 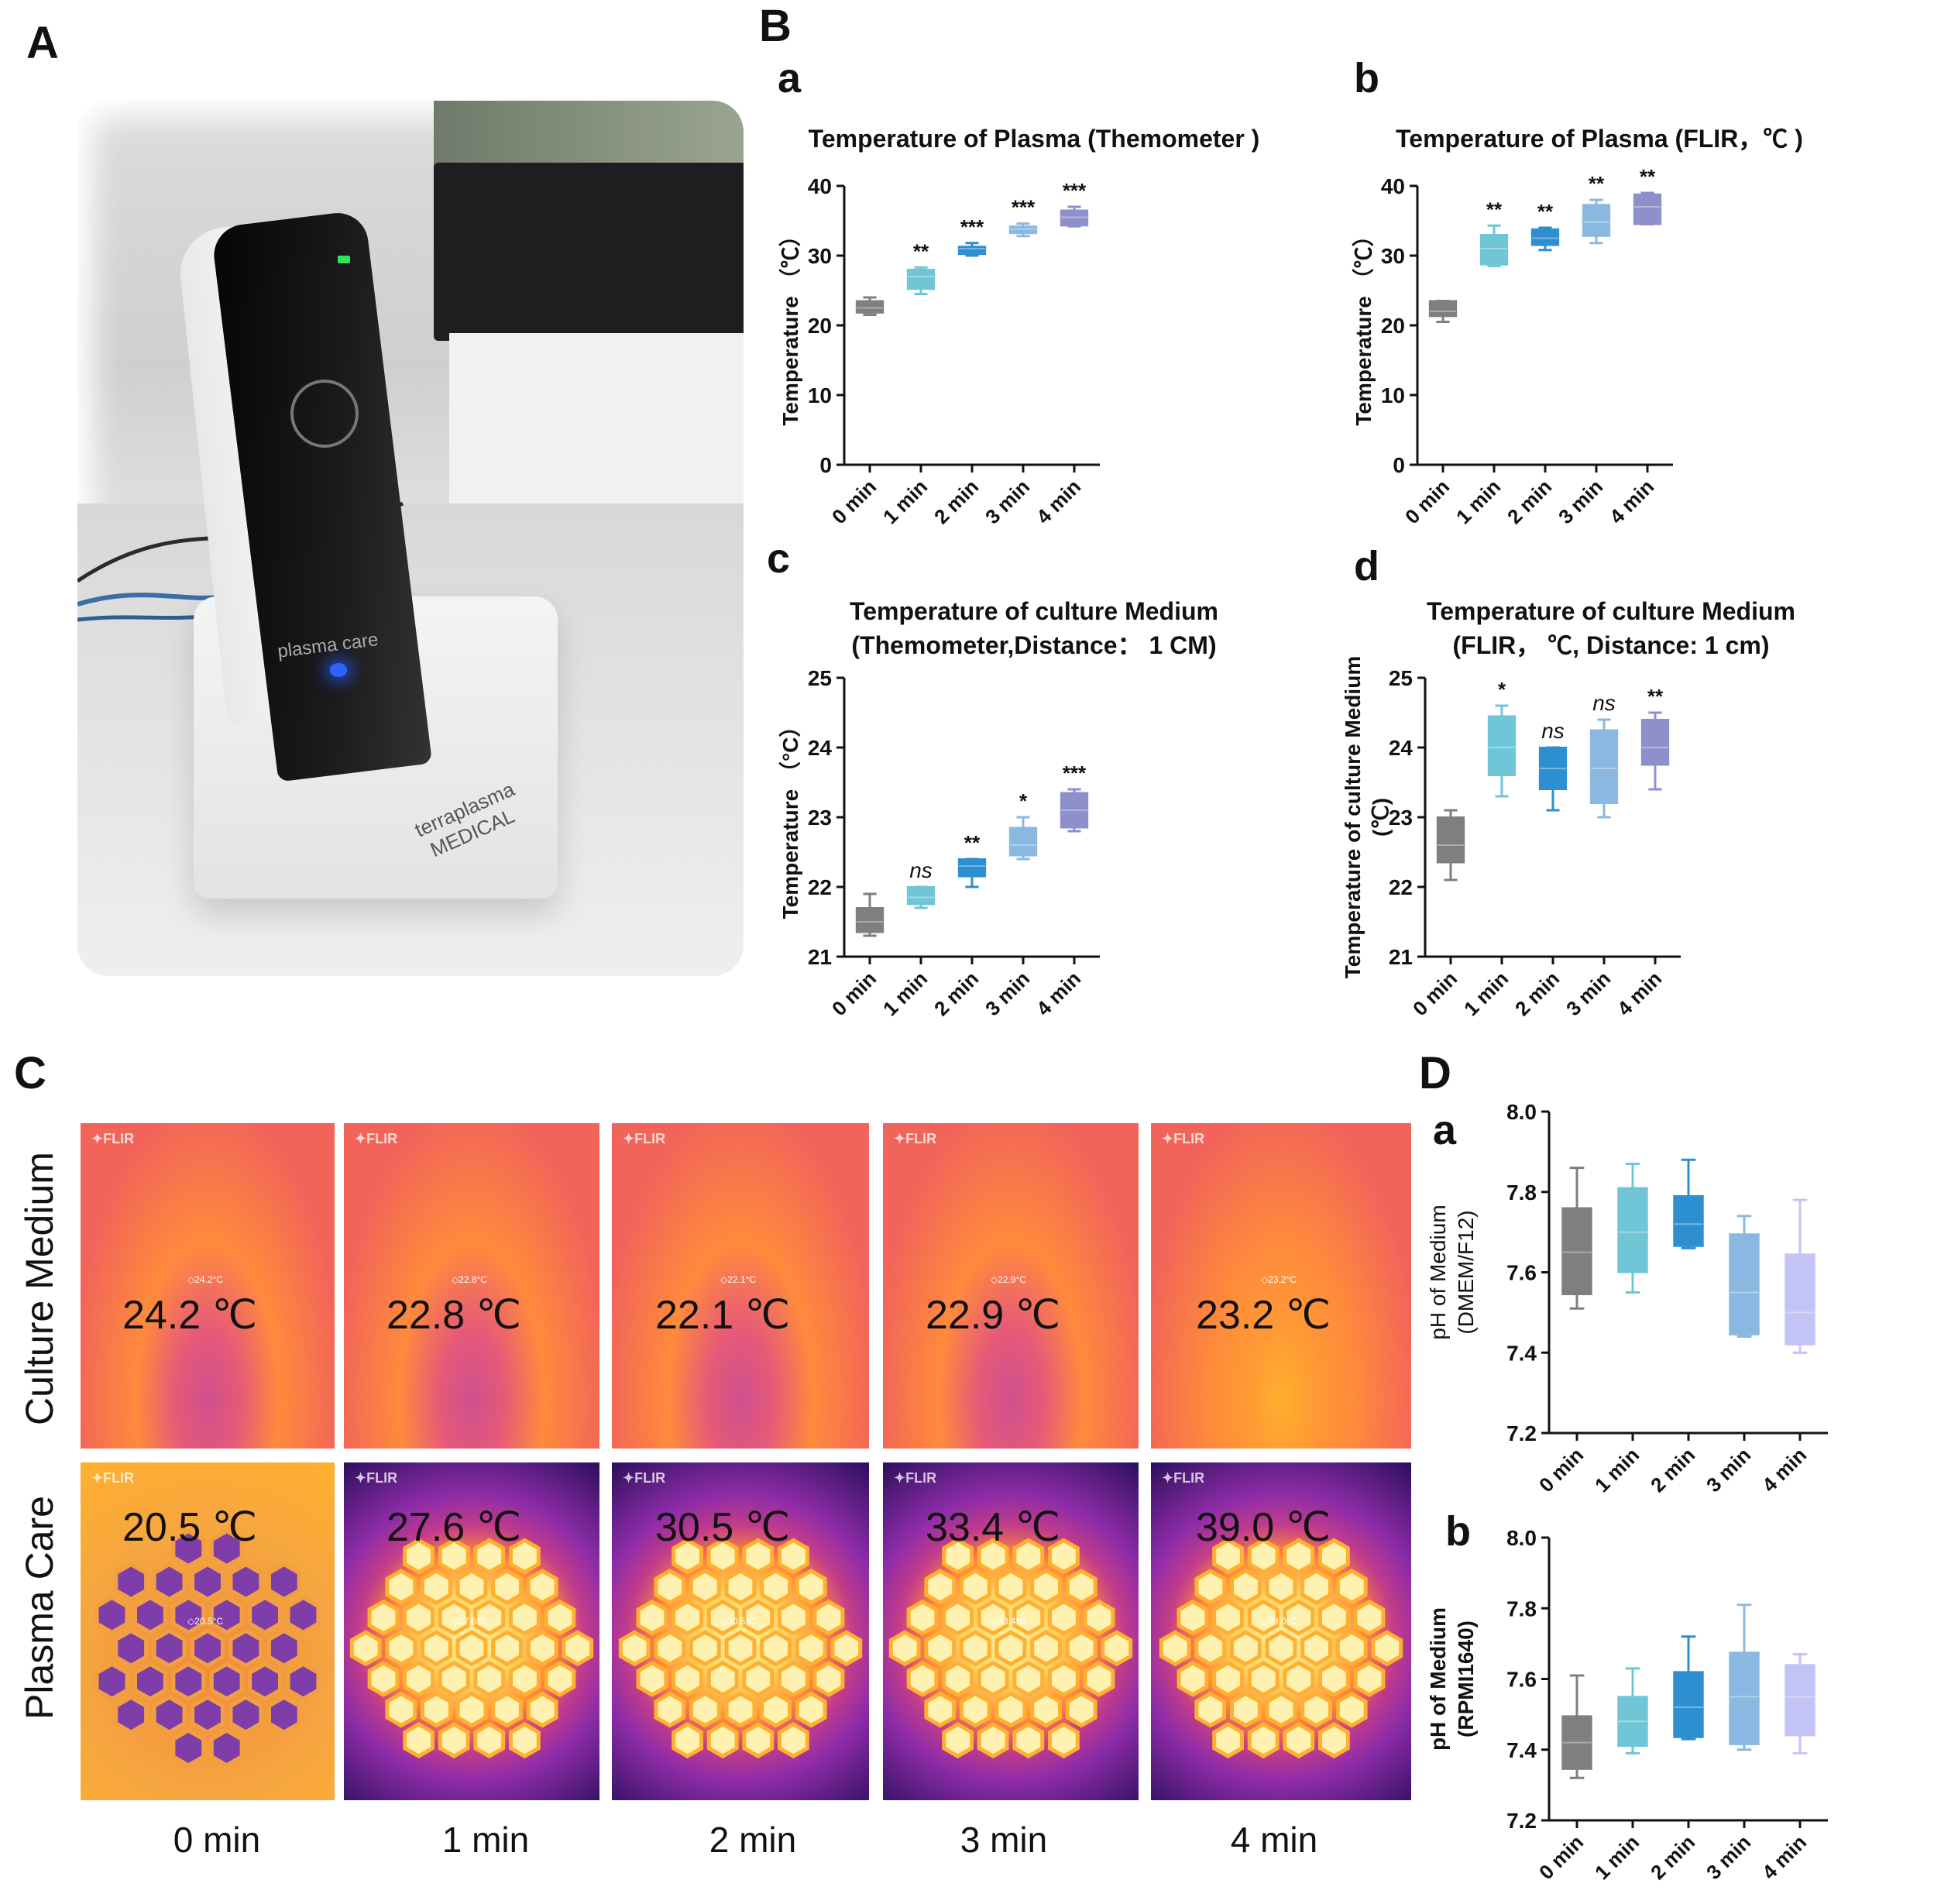 What do you see at coordinates (753, 1840) in the screenshot?
I see `time-label-2: 2 min` at bounding box center [753, 1840].